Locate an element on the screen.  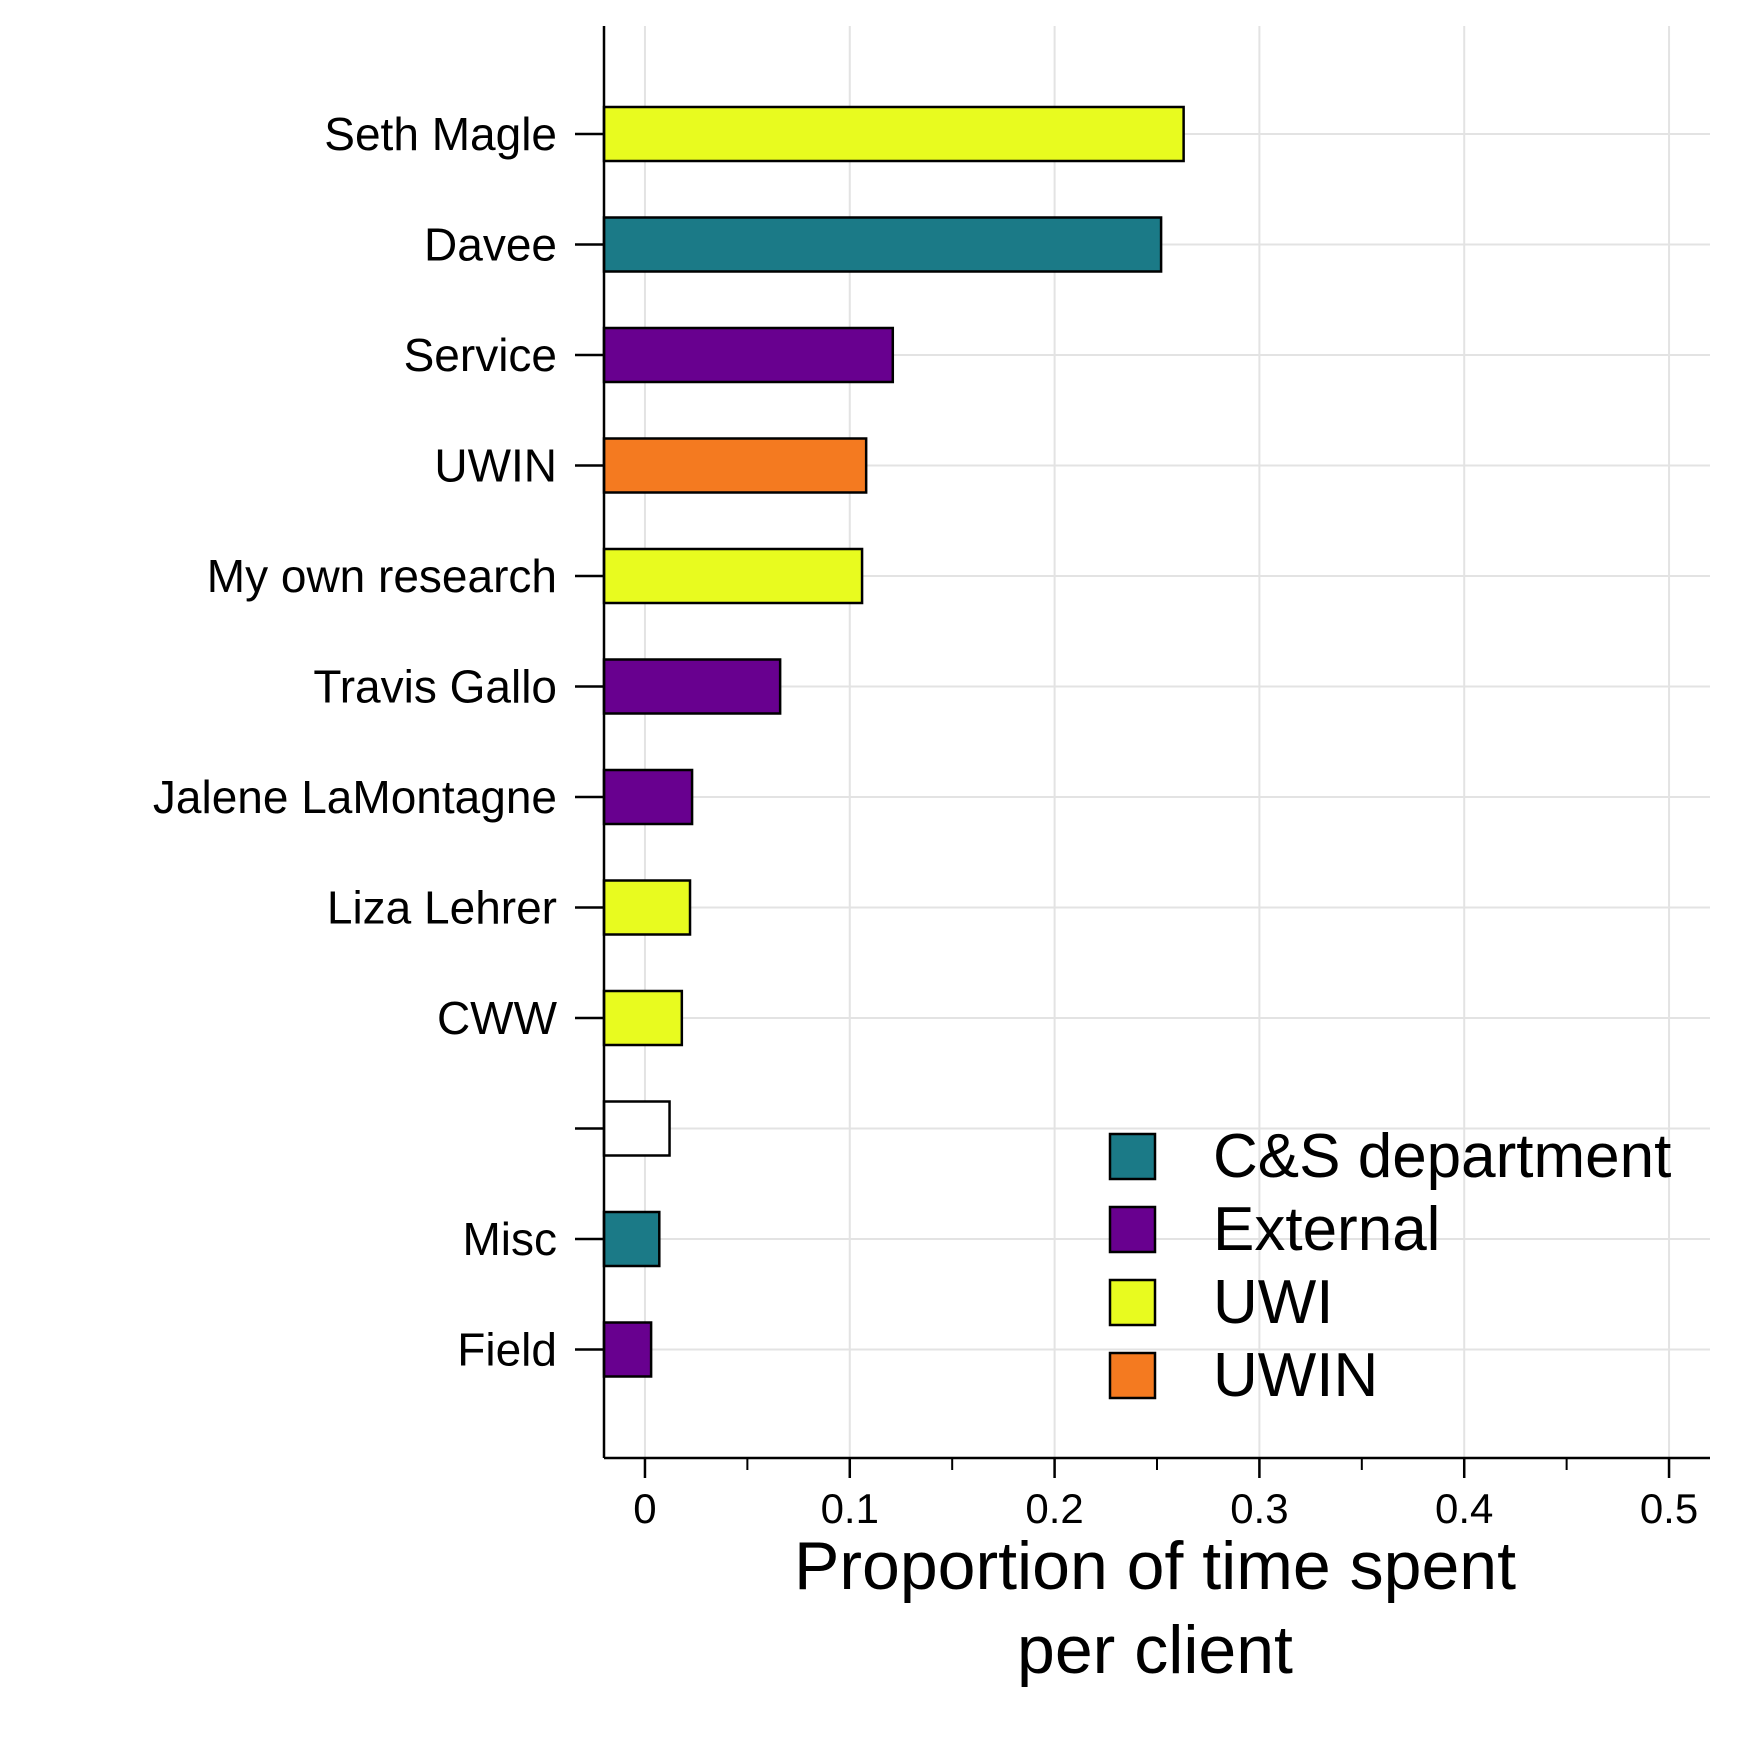
category-label: Travis Gallo is located at coordinates (435, 687).